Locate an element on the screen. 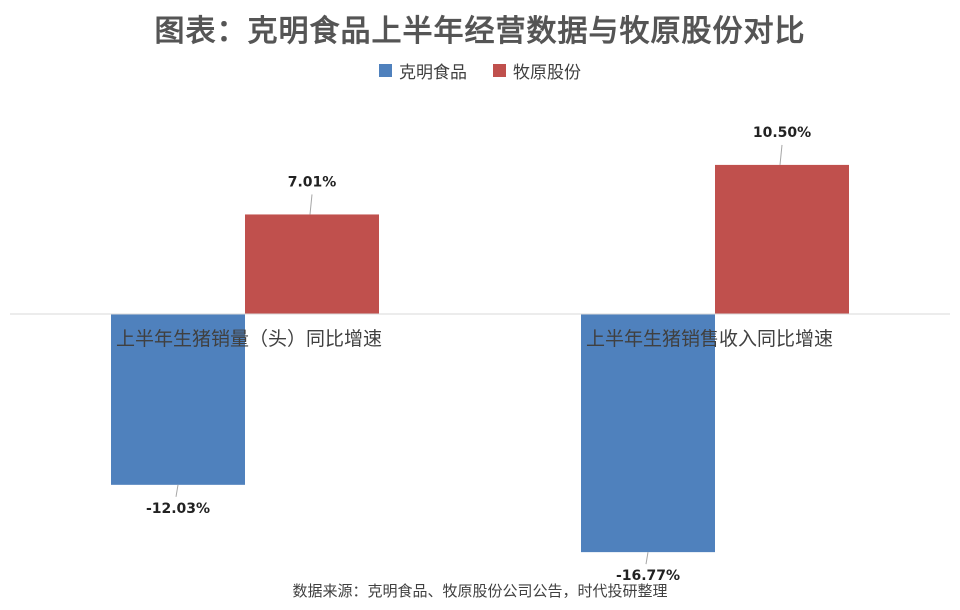 The height and width of the screenshot is (610, 960). legend-label-1: 牧原股份 is located at coordinates (547, 73).